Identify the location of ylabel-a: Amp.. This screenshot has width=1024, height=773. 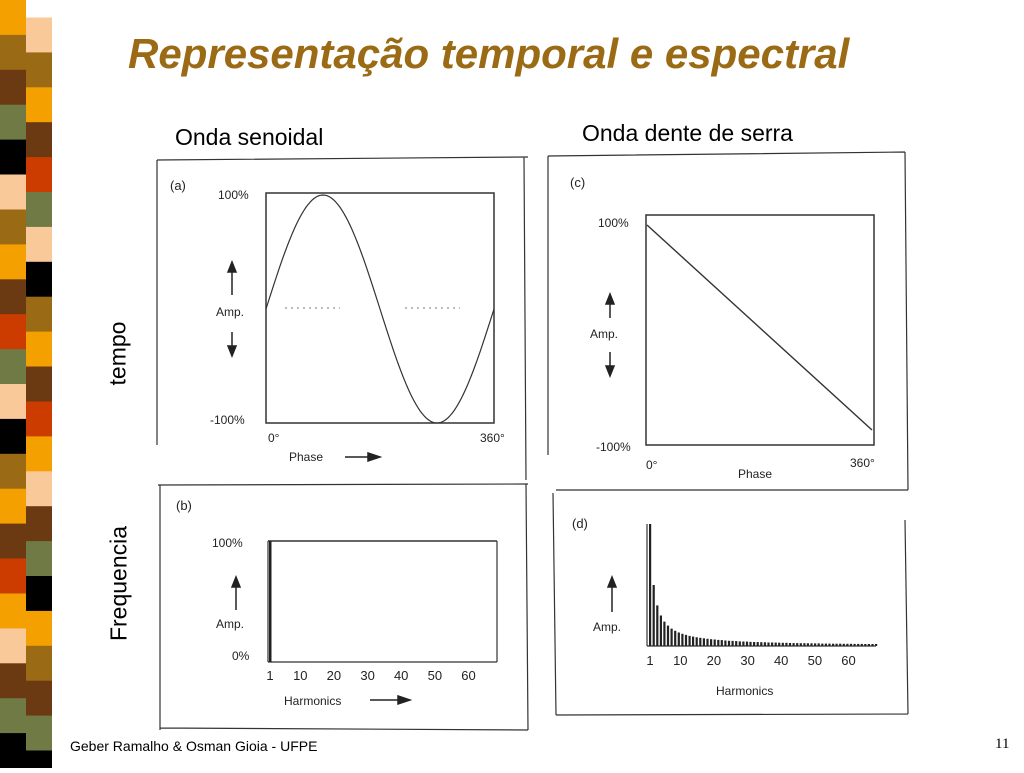
(230, 312).